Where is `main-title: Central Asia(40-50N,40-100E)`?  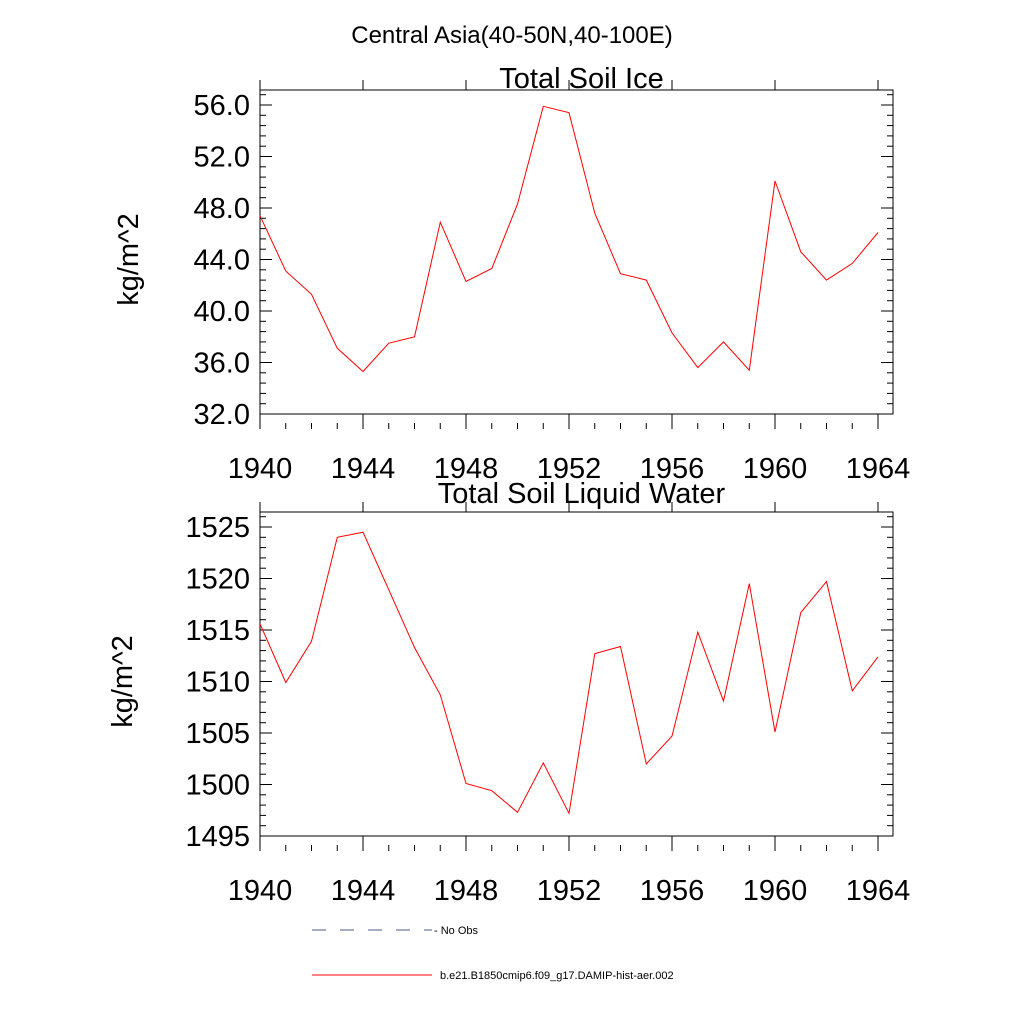 main-title: Central Asia(40-50N,40-100E) is located at coordinates (512, 35).